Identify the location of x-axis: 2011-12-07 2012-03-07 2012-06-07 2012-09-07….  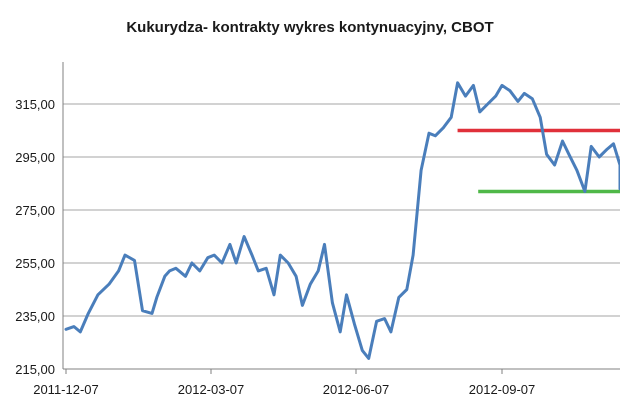
(284, 383).